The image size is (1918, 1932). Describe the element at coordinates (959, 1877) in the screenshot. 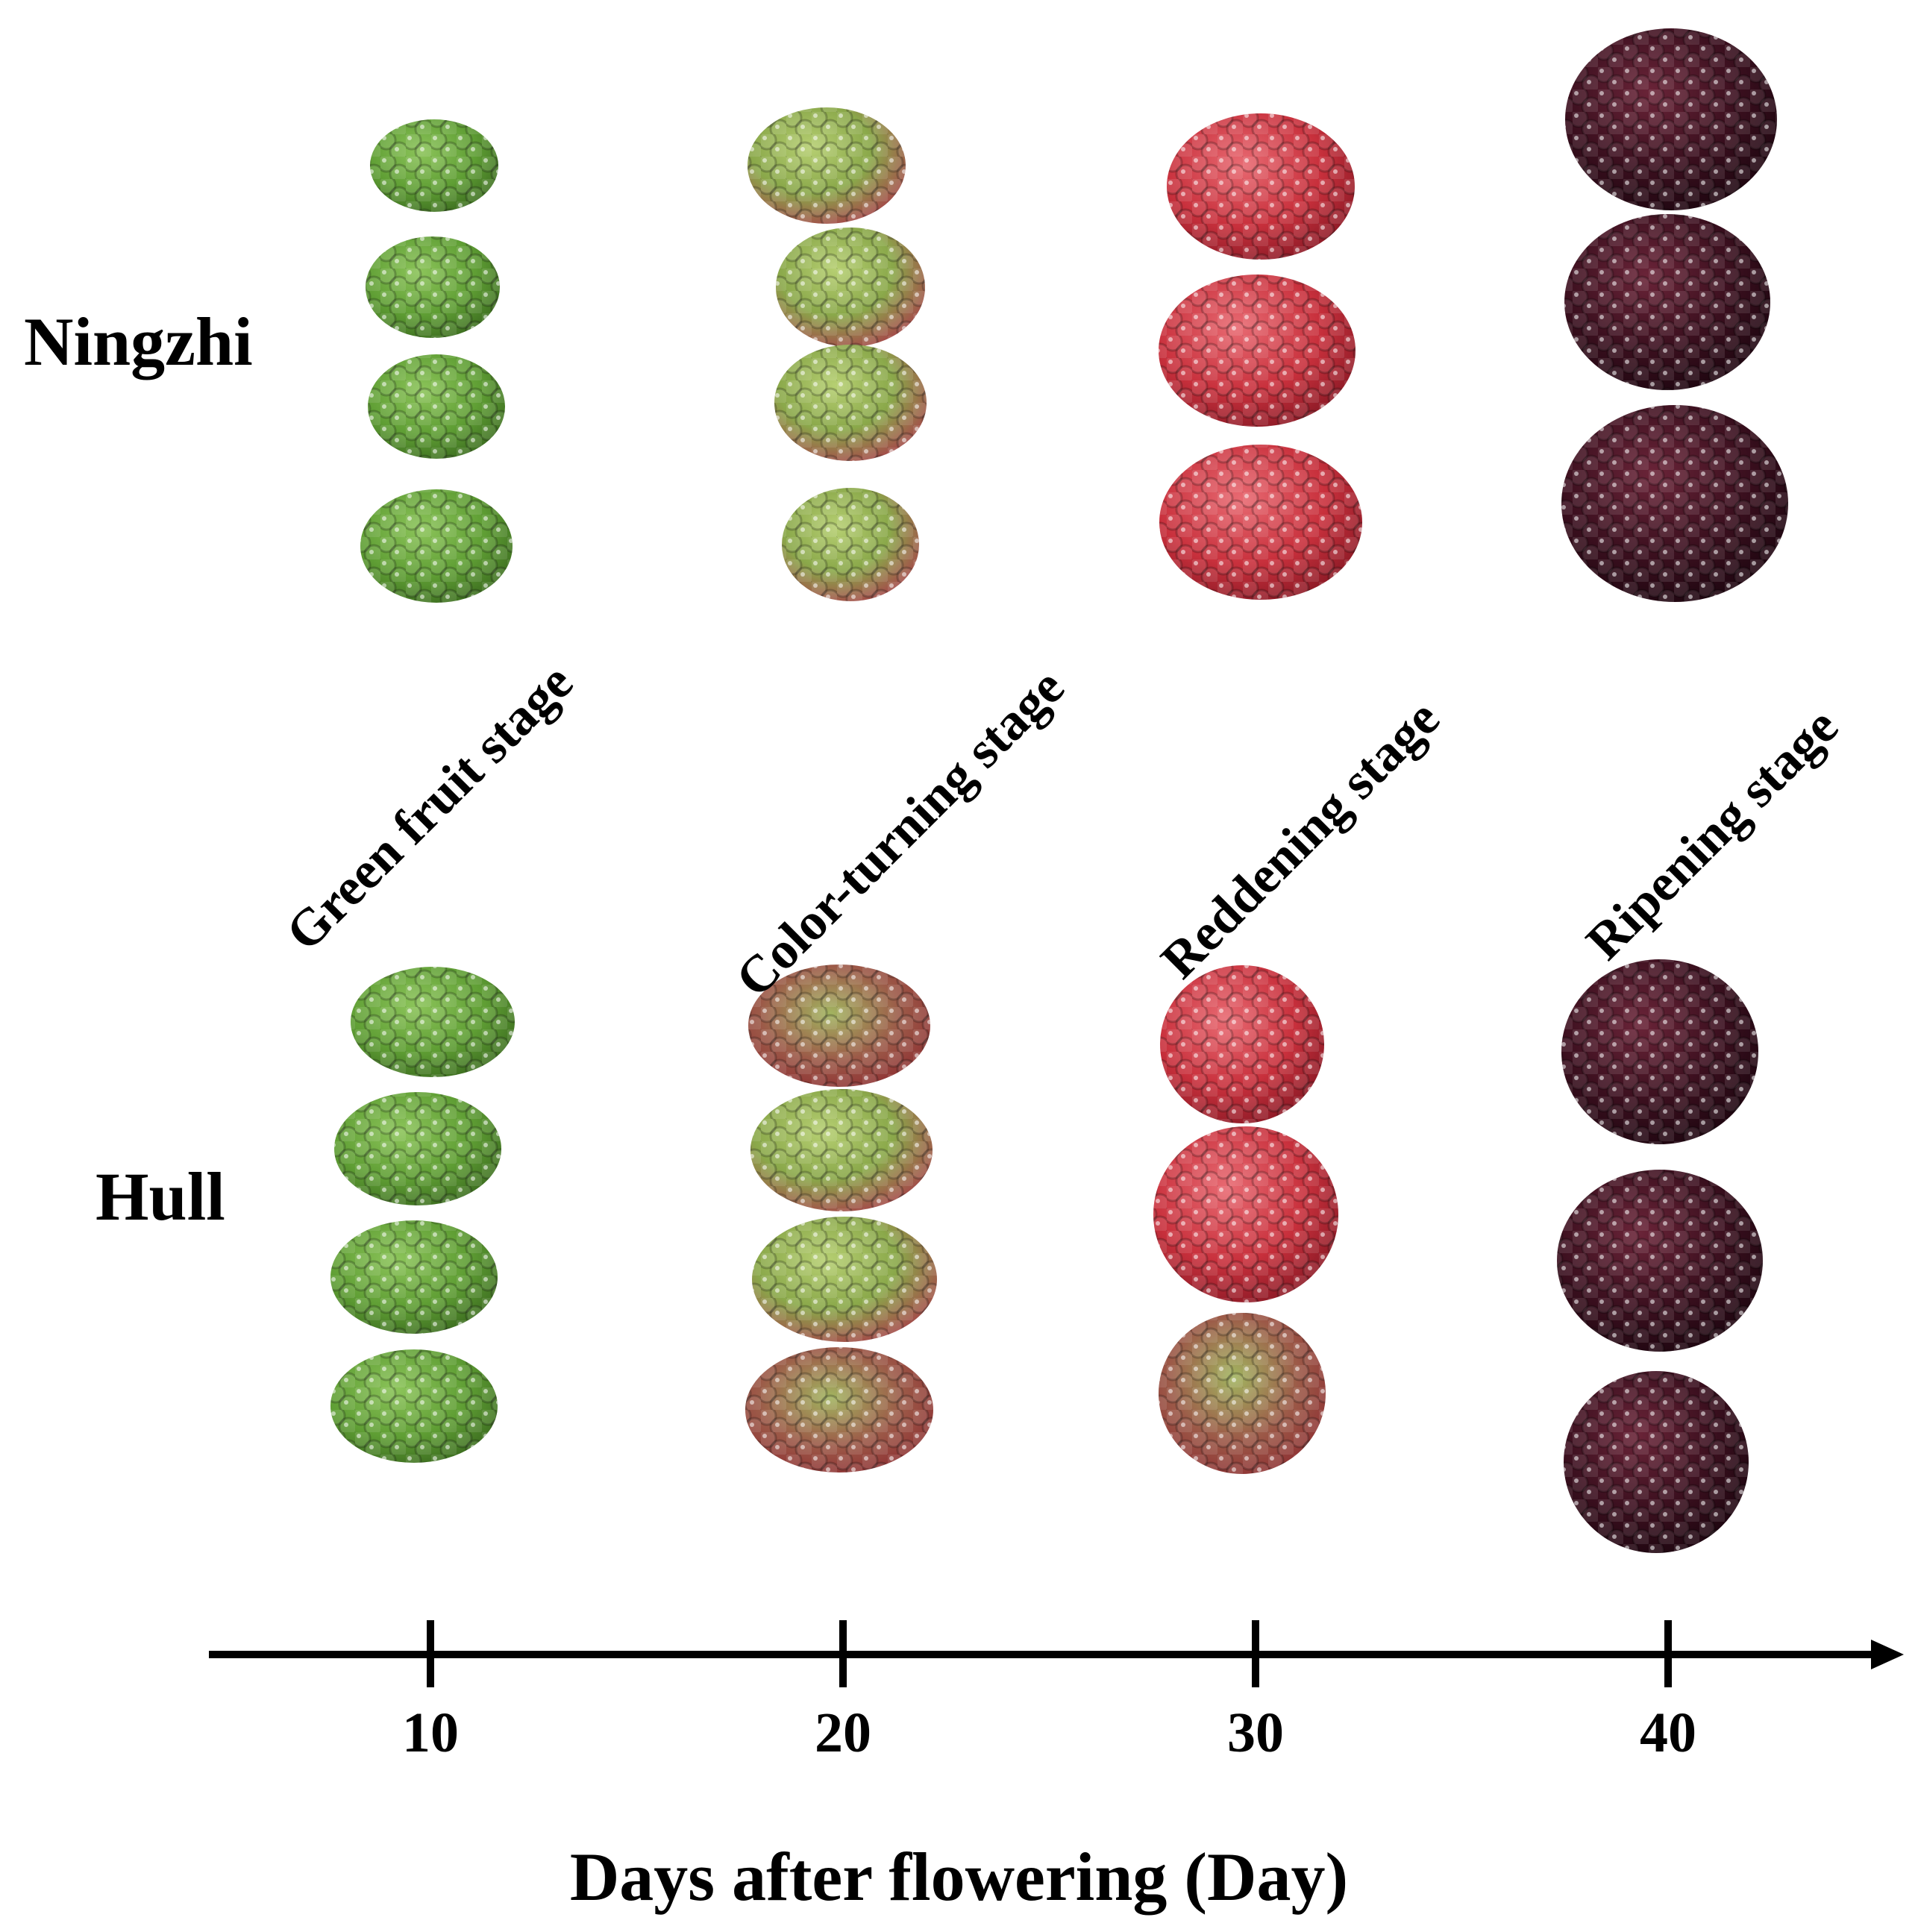

I see `x-axis-title: Days after flowering (Day)` at that location.